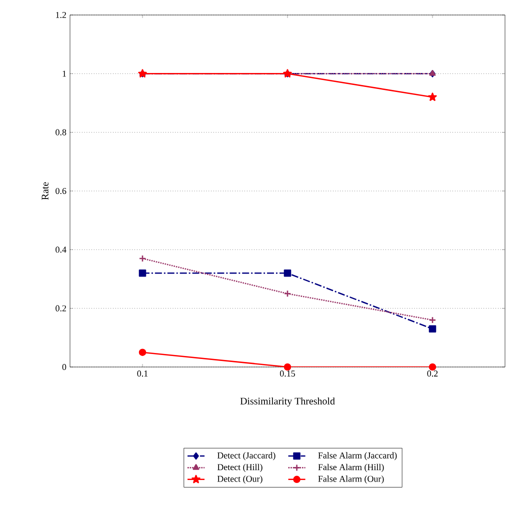 The width and height of the screenshot is (507, 521). I want to click on legend-label: False Alarm (Our), so click(351, 480).